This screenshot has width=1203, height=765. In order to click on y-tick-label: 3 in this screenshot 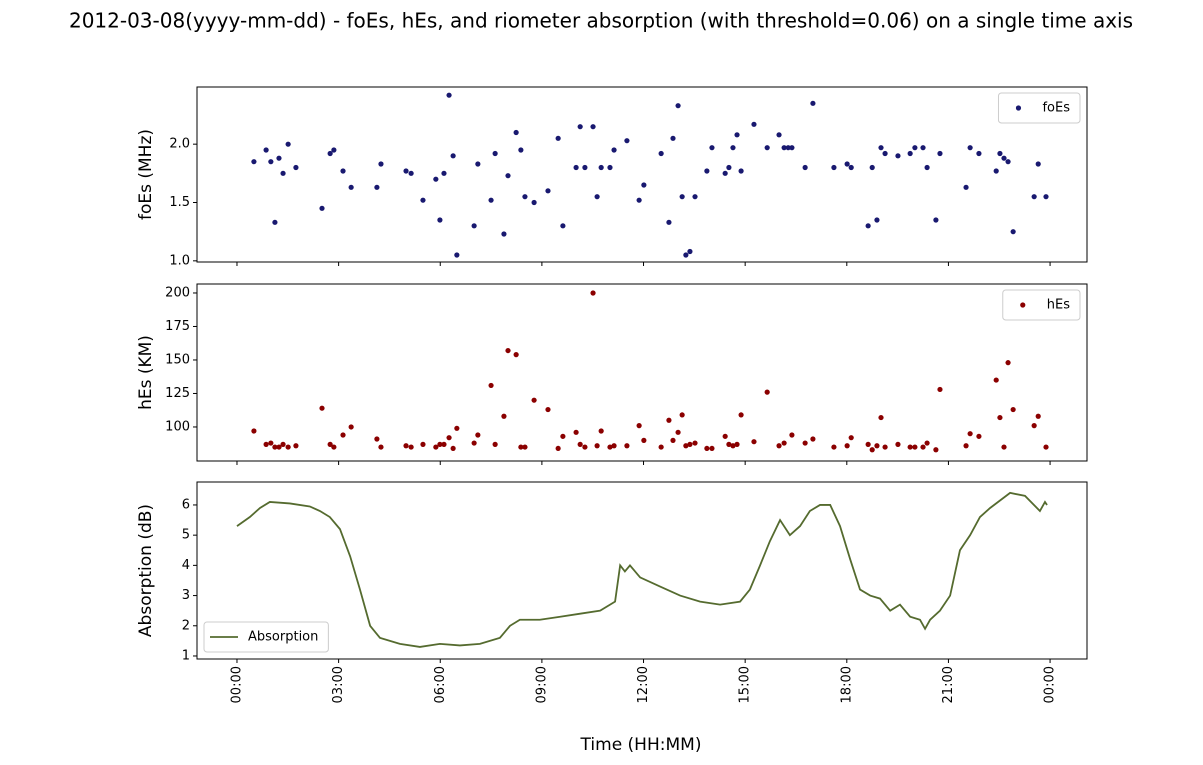, I will do `click(186, 595)`.